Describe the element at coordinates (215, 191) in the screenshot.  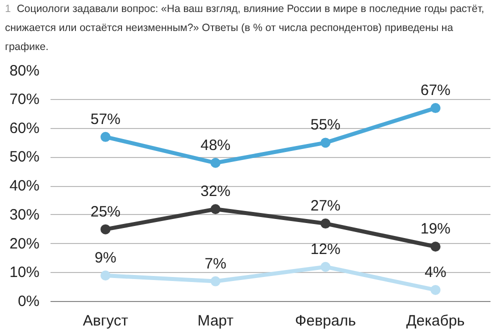
I see `data-label: 32%` at that location.